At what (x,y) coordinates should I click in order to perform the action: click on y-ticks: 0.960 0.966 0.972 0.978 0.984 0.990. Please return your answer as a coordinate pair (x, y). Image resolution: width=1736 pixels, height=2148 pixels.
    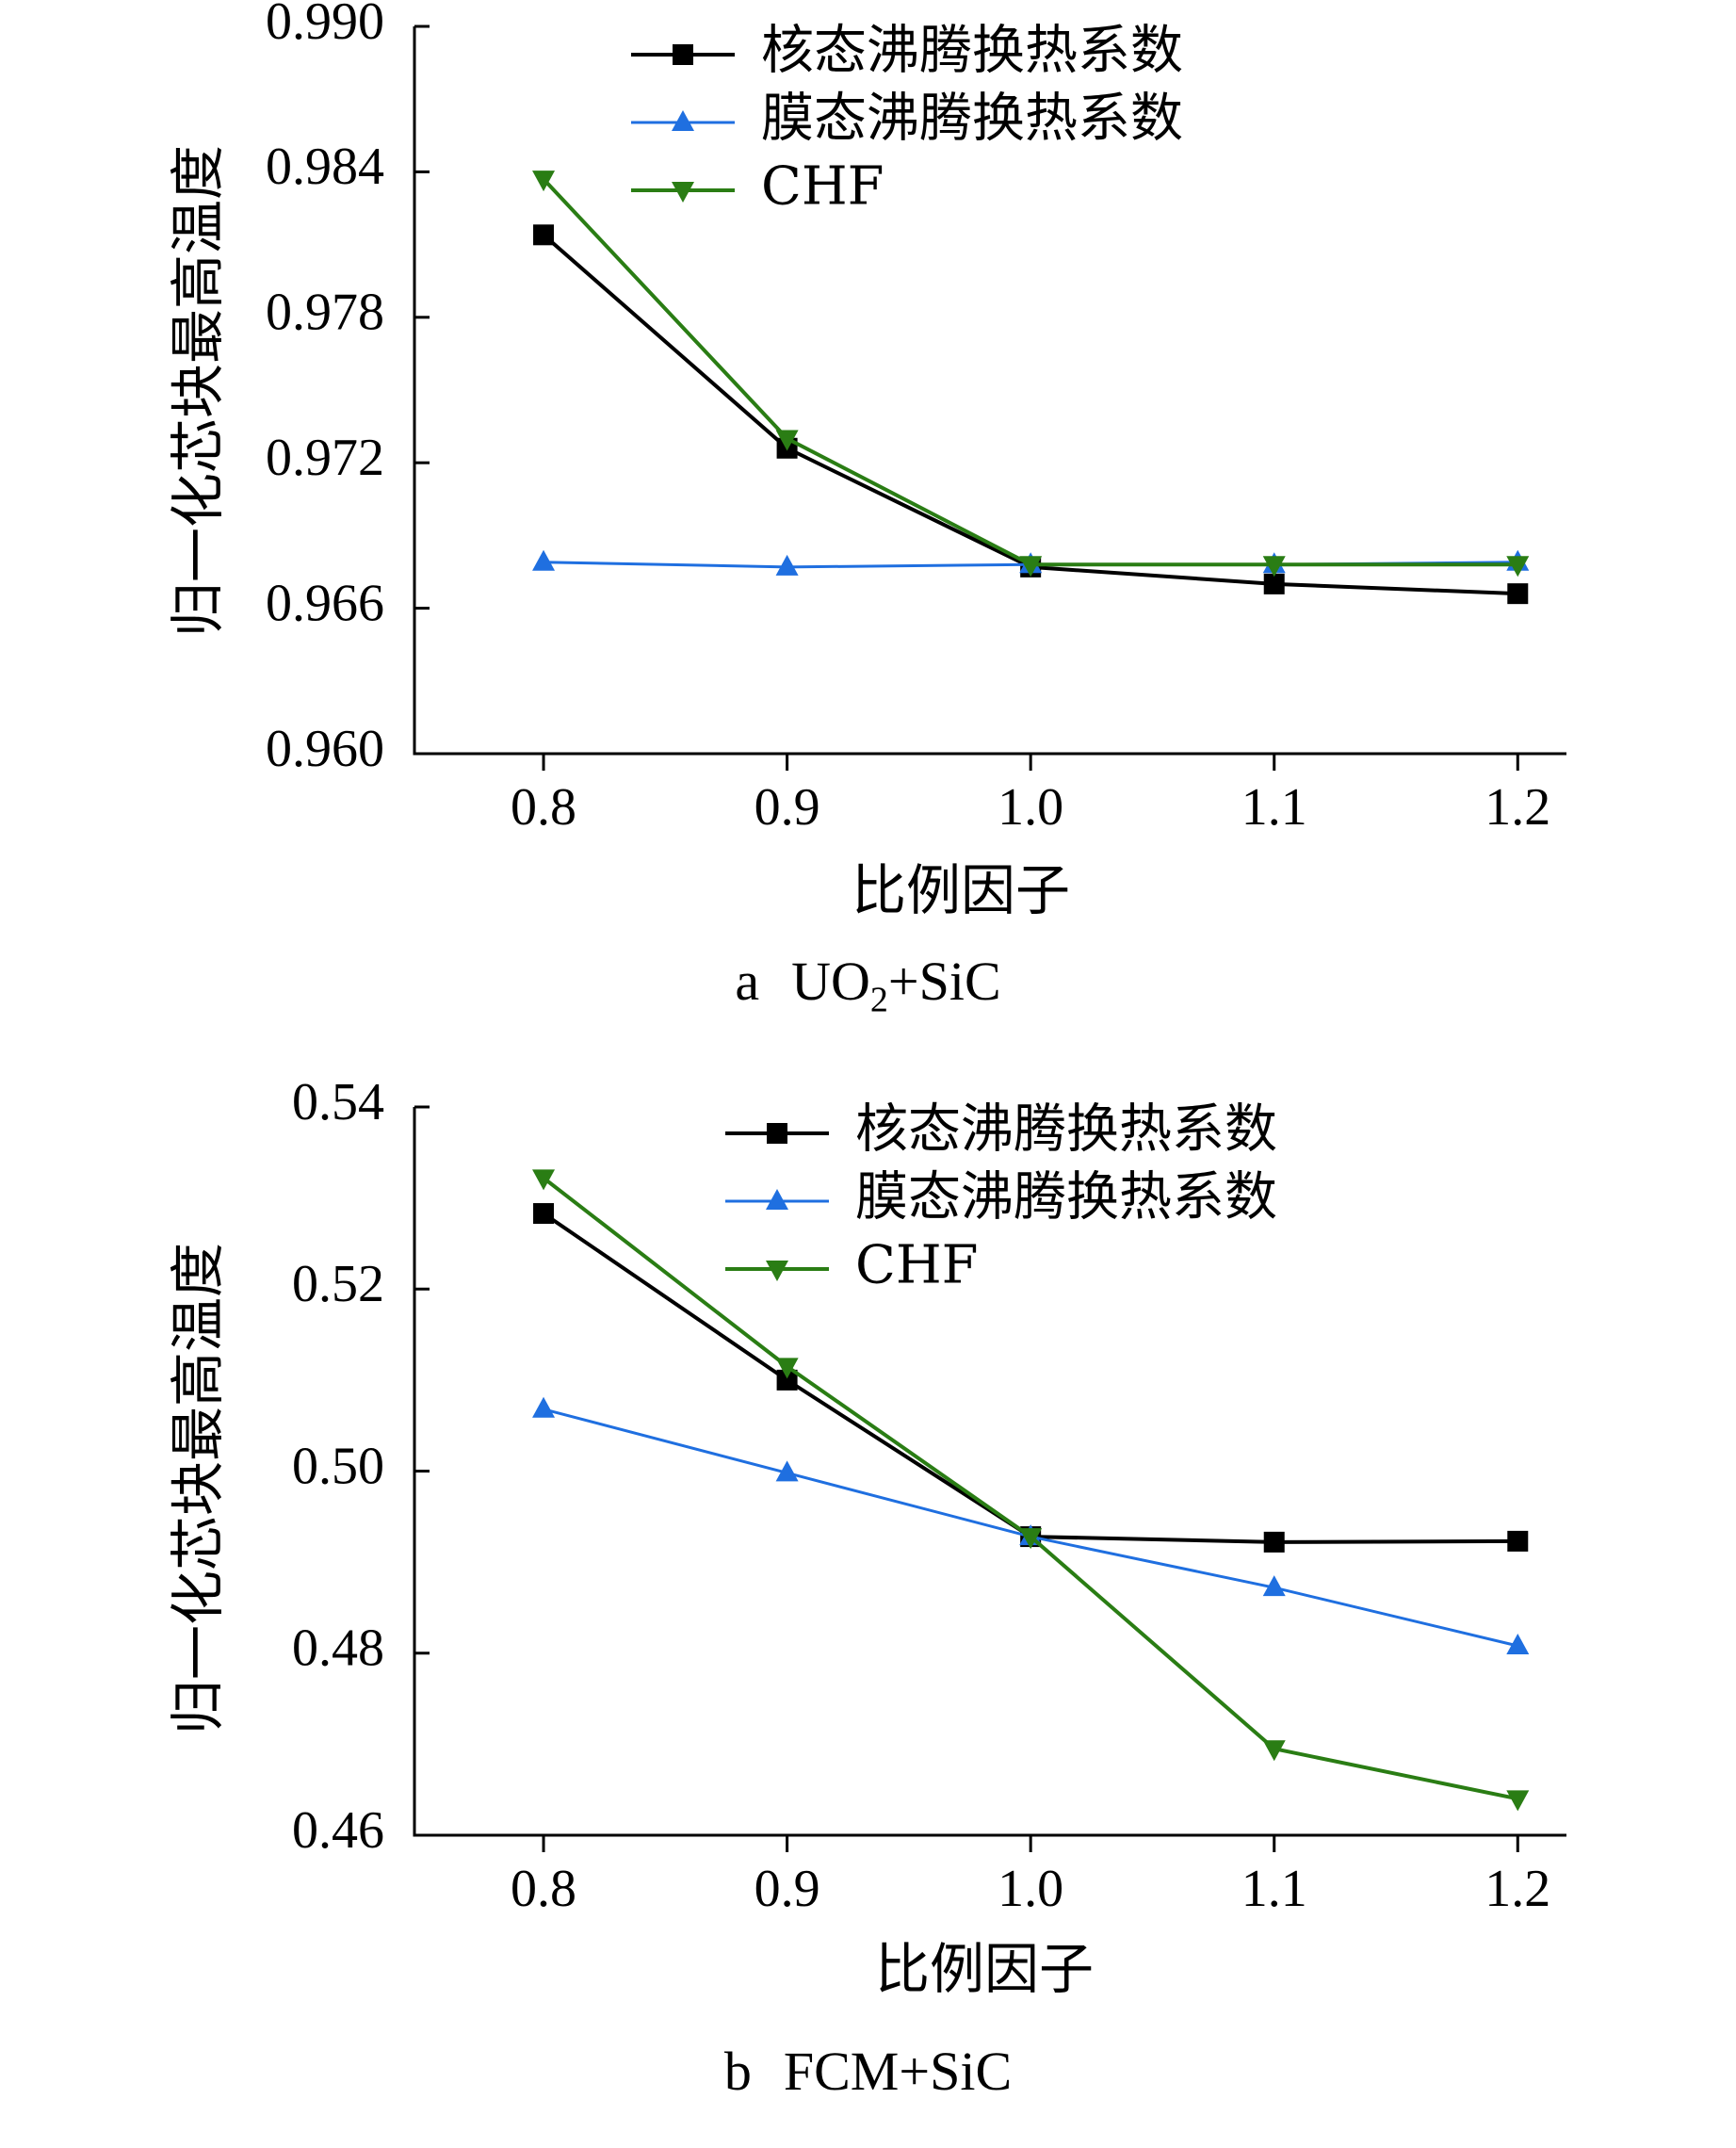
    Looking at the image, I should click on (348, 389).